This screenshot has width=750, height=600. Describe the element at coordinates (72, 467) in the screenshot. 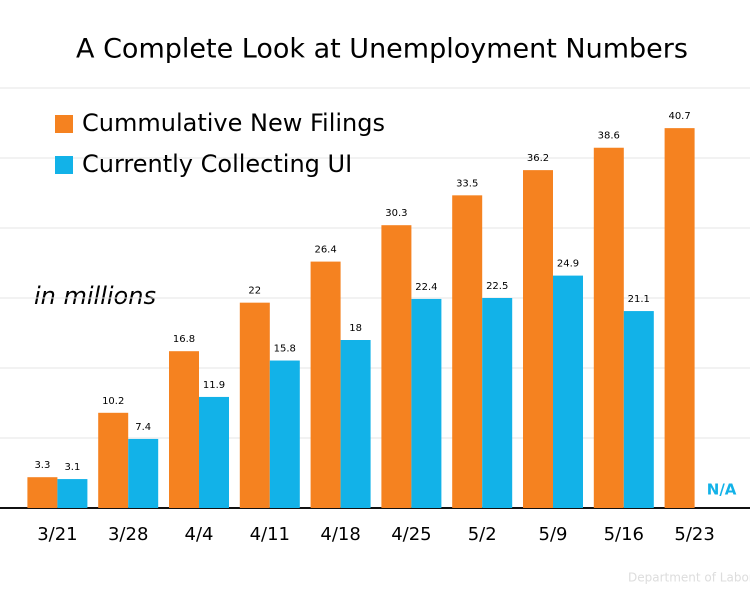

I see `value-label: 3.1` at that location.